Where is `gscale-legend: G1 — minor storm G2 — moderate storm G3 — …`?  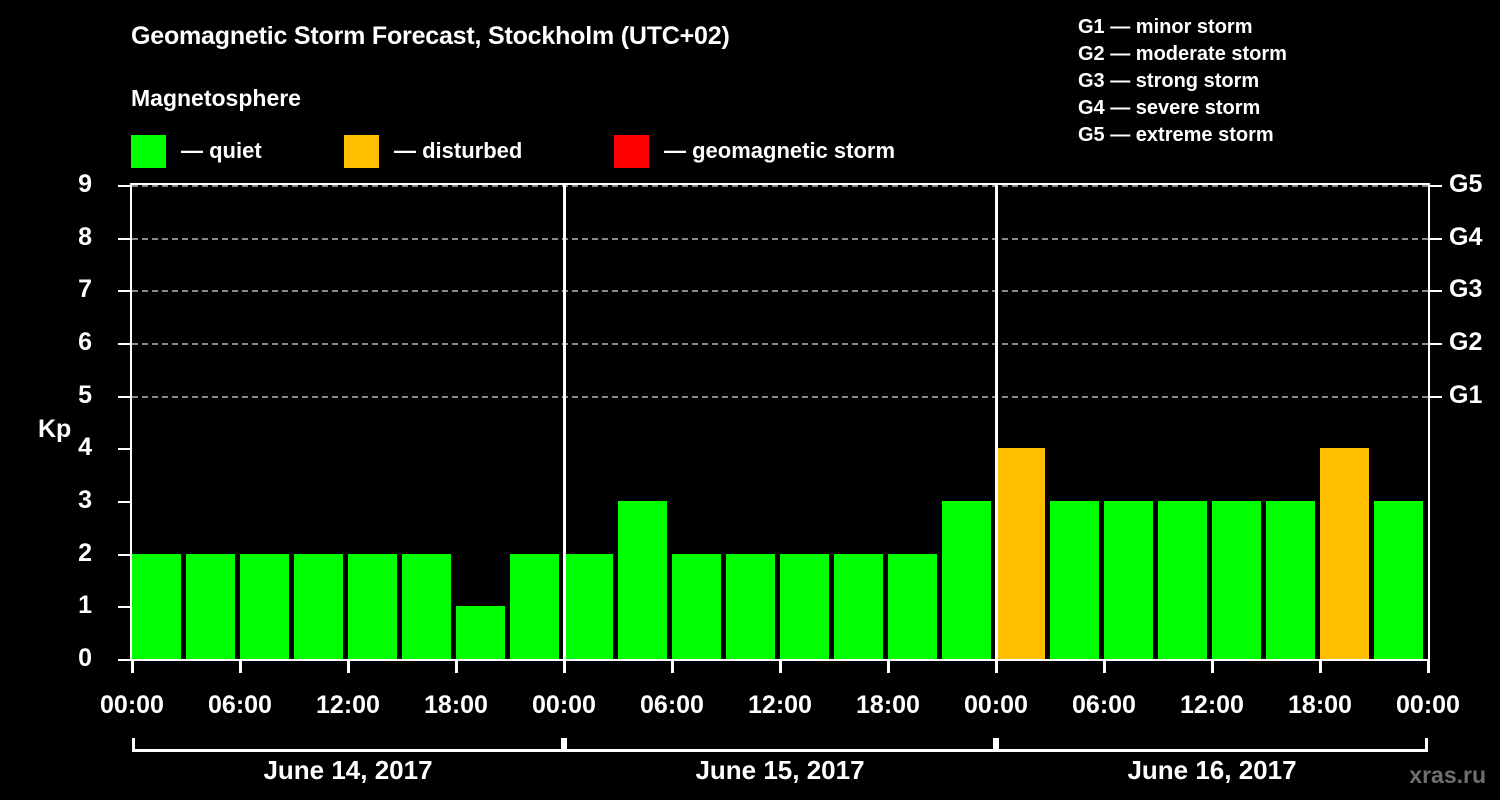 gscale-legend: G1 — minor storm G2 — moderate storm G3 — … is located at coordinates (1243, 81).